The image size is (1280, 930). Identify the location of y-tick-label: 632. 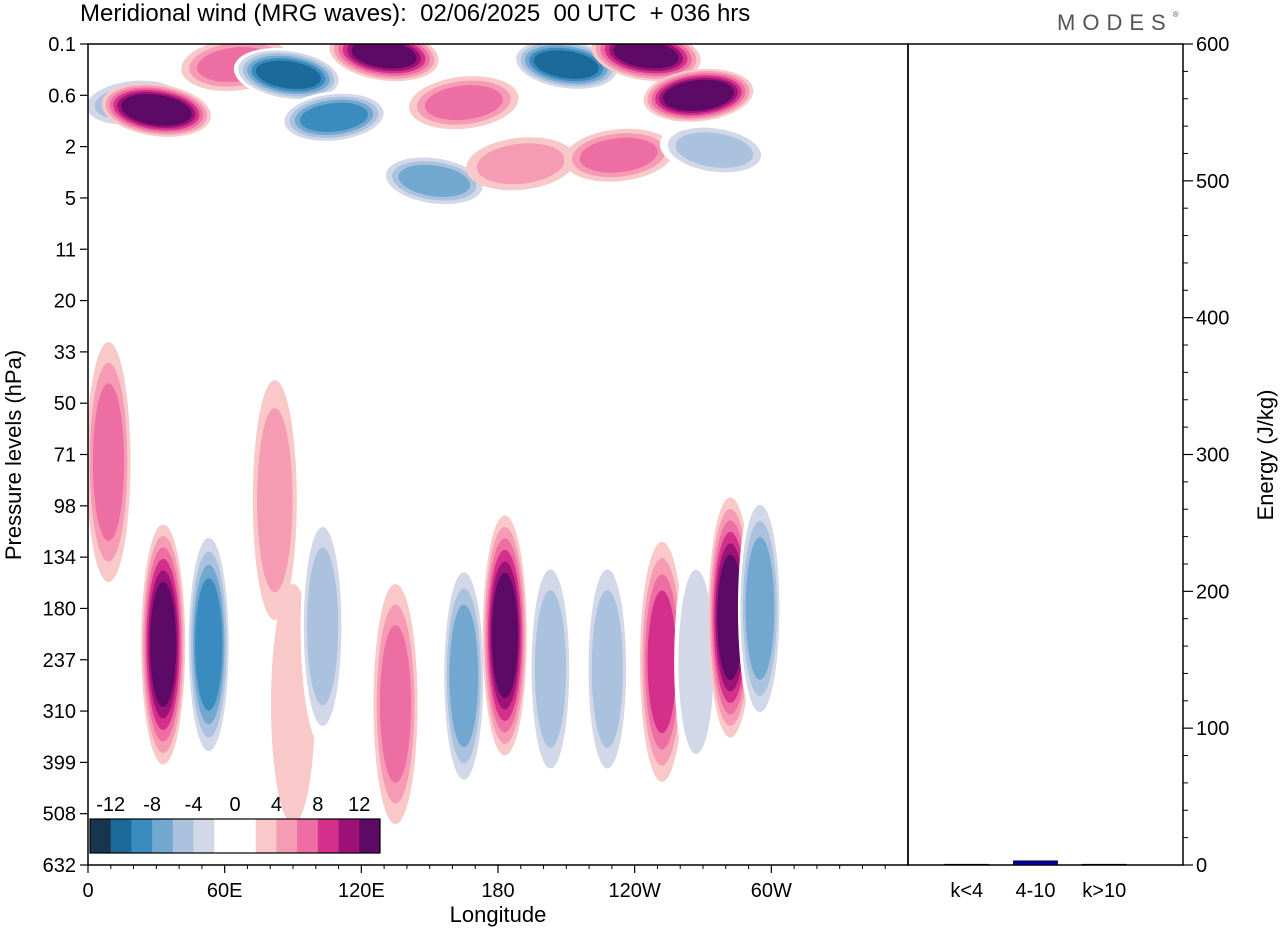
(59, 866).